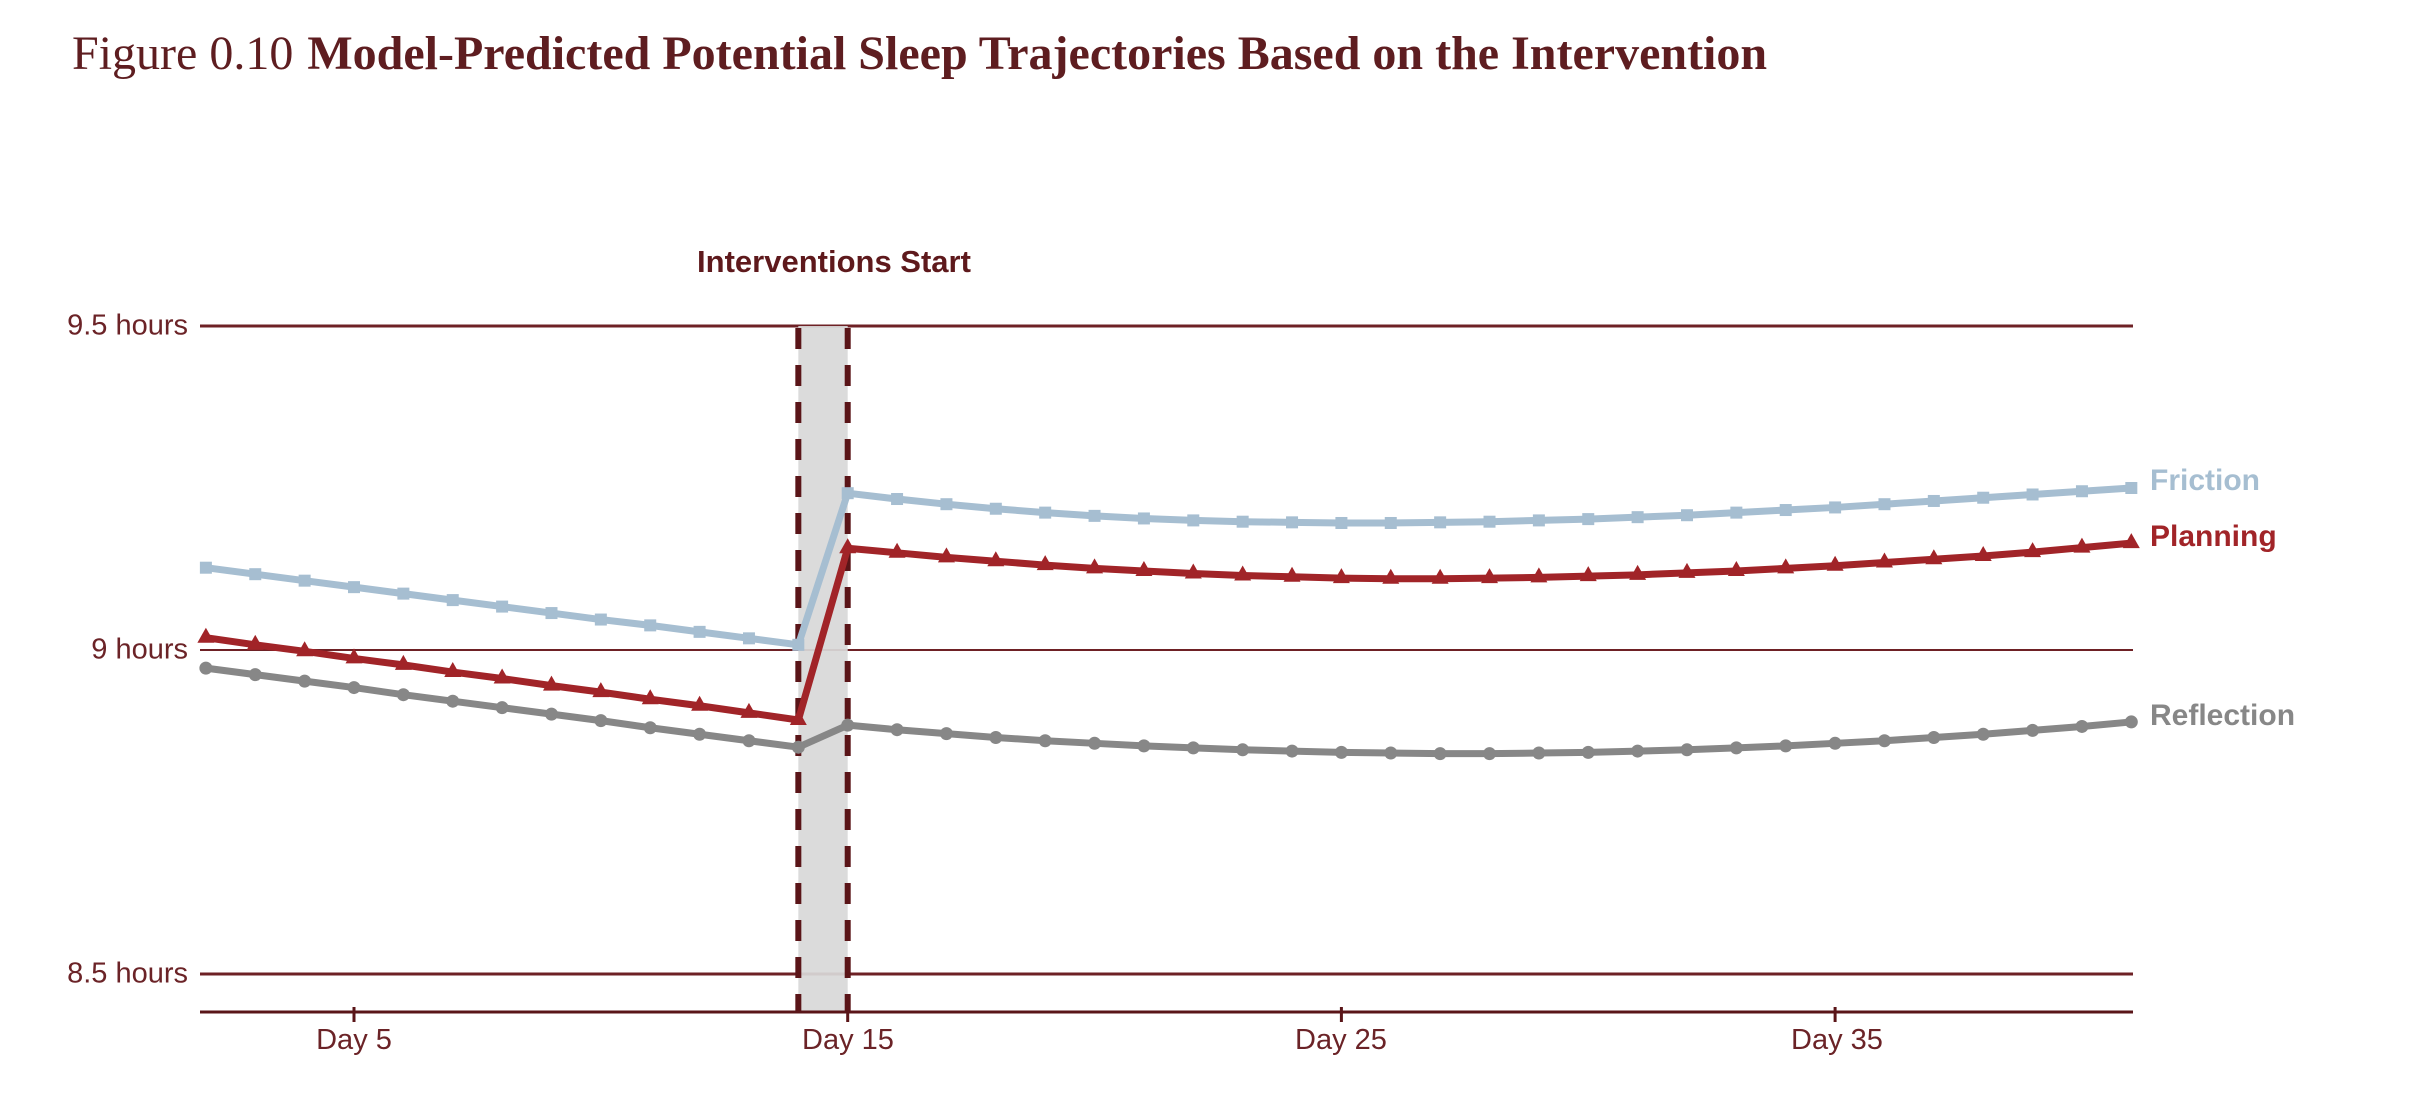 This screenshot has height=1110, width=2410. Describe the element at coordinates (2213, 536) in the screenshot. I see `series-label-planning: Planning` at that location.